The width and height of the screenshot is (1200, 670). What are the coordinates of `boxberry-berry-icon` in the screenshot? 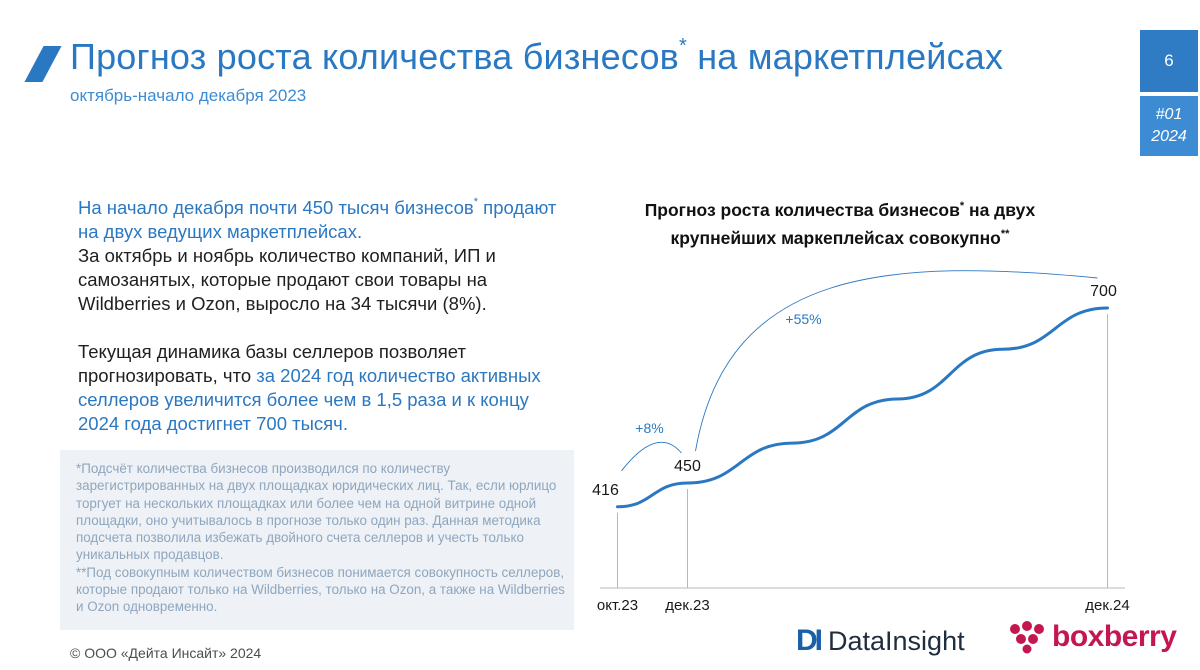 It's located at (1027, 637).